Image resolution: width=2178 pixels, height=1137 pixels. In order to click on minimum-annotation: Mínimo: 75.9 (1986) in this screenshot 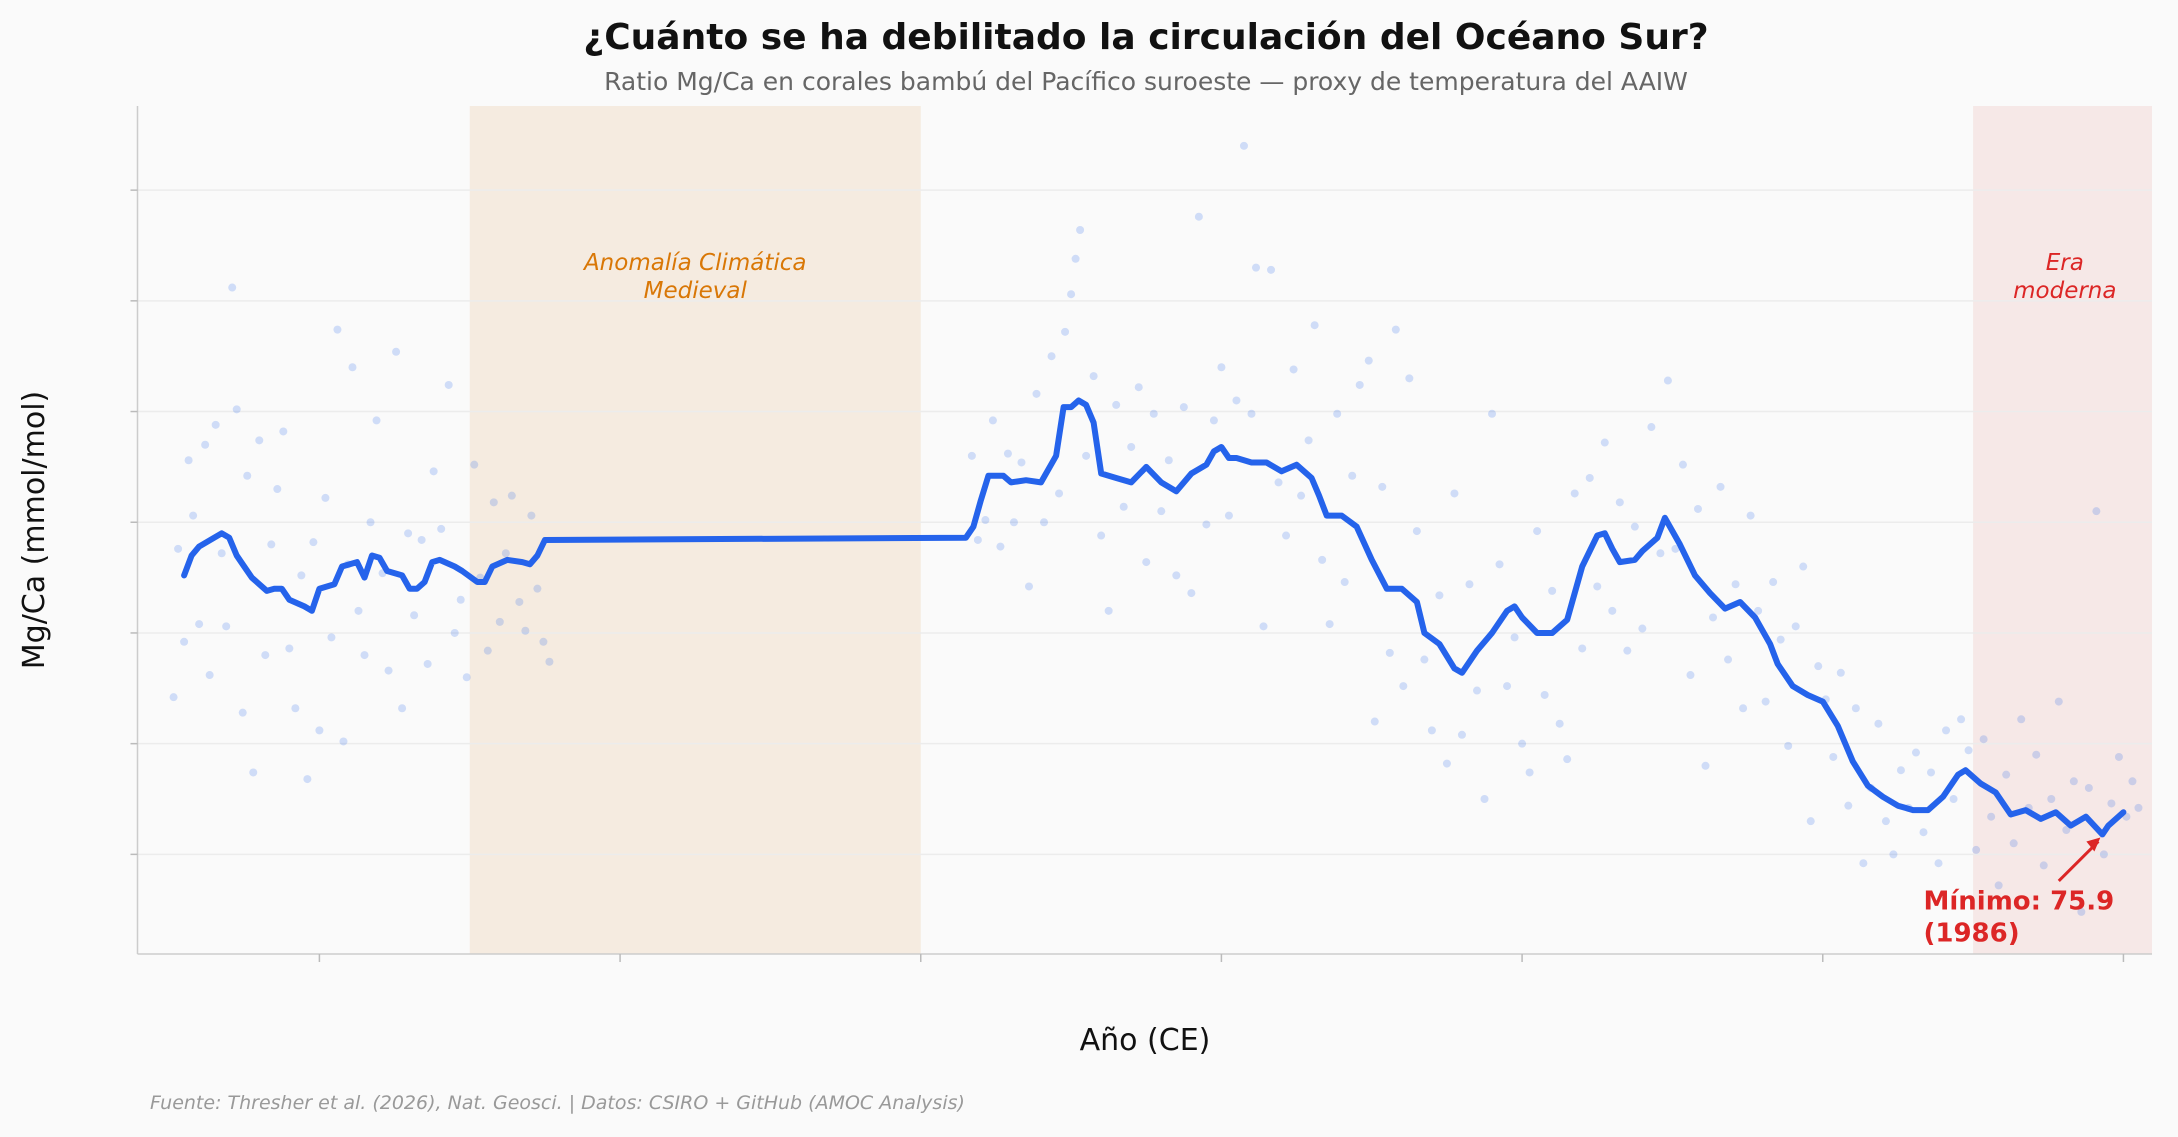, I will do `click(2018, 893)`.